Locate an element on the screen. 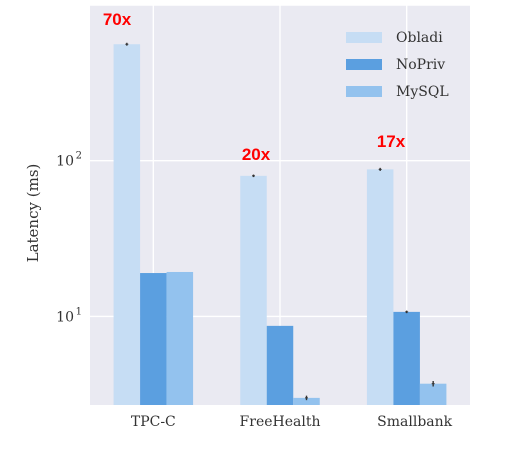 The height and width of the screenshot is (449, 516). legend-item: MySQL is located at coordinates (397, 92).